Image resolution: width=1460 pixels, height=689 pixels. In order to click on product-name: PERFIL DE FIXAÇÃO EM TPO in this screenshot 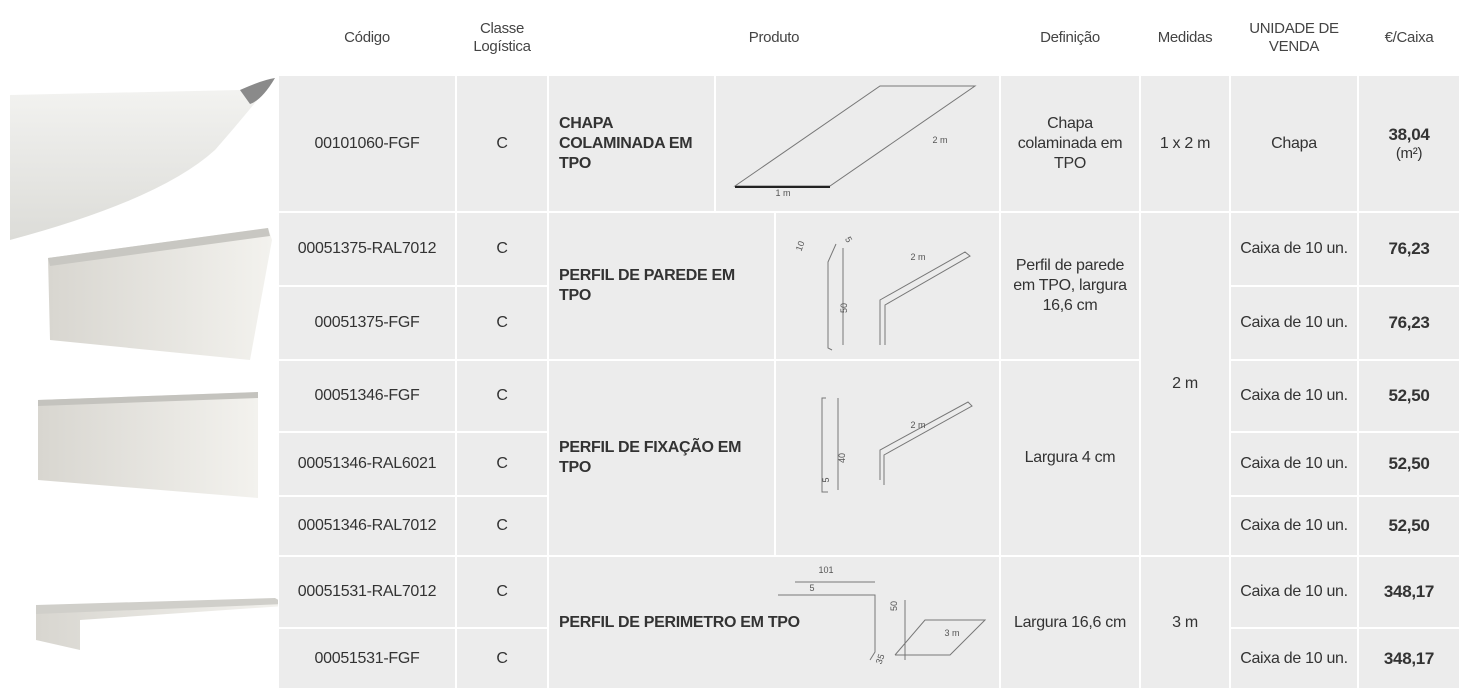, I will do `click(661, 458)`.